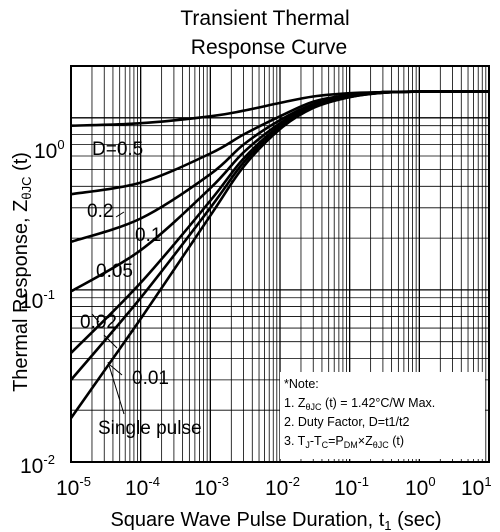 The width and height of the screenshot is (500, 532). What do you see at coordinates (150, 378) in the screenshot?
I see `label-d-0-01: 0.01` at bounding box center [150, 378].